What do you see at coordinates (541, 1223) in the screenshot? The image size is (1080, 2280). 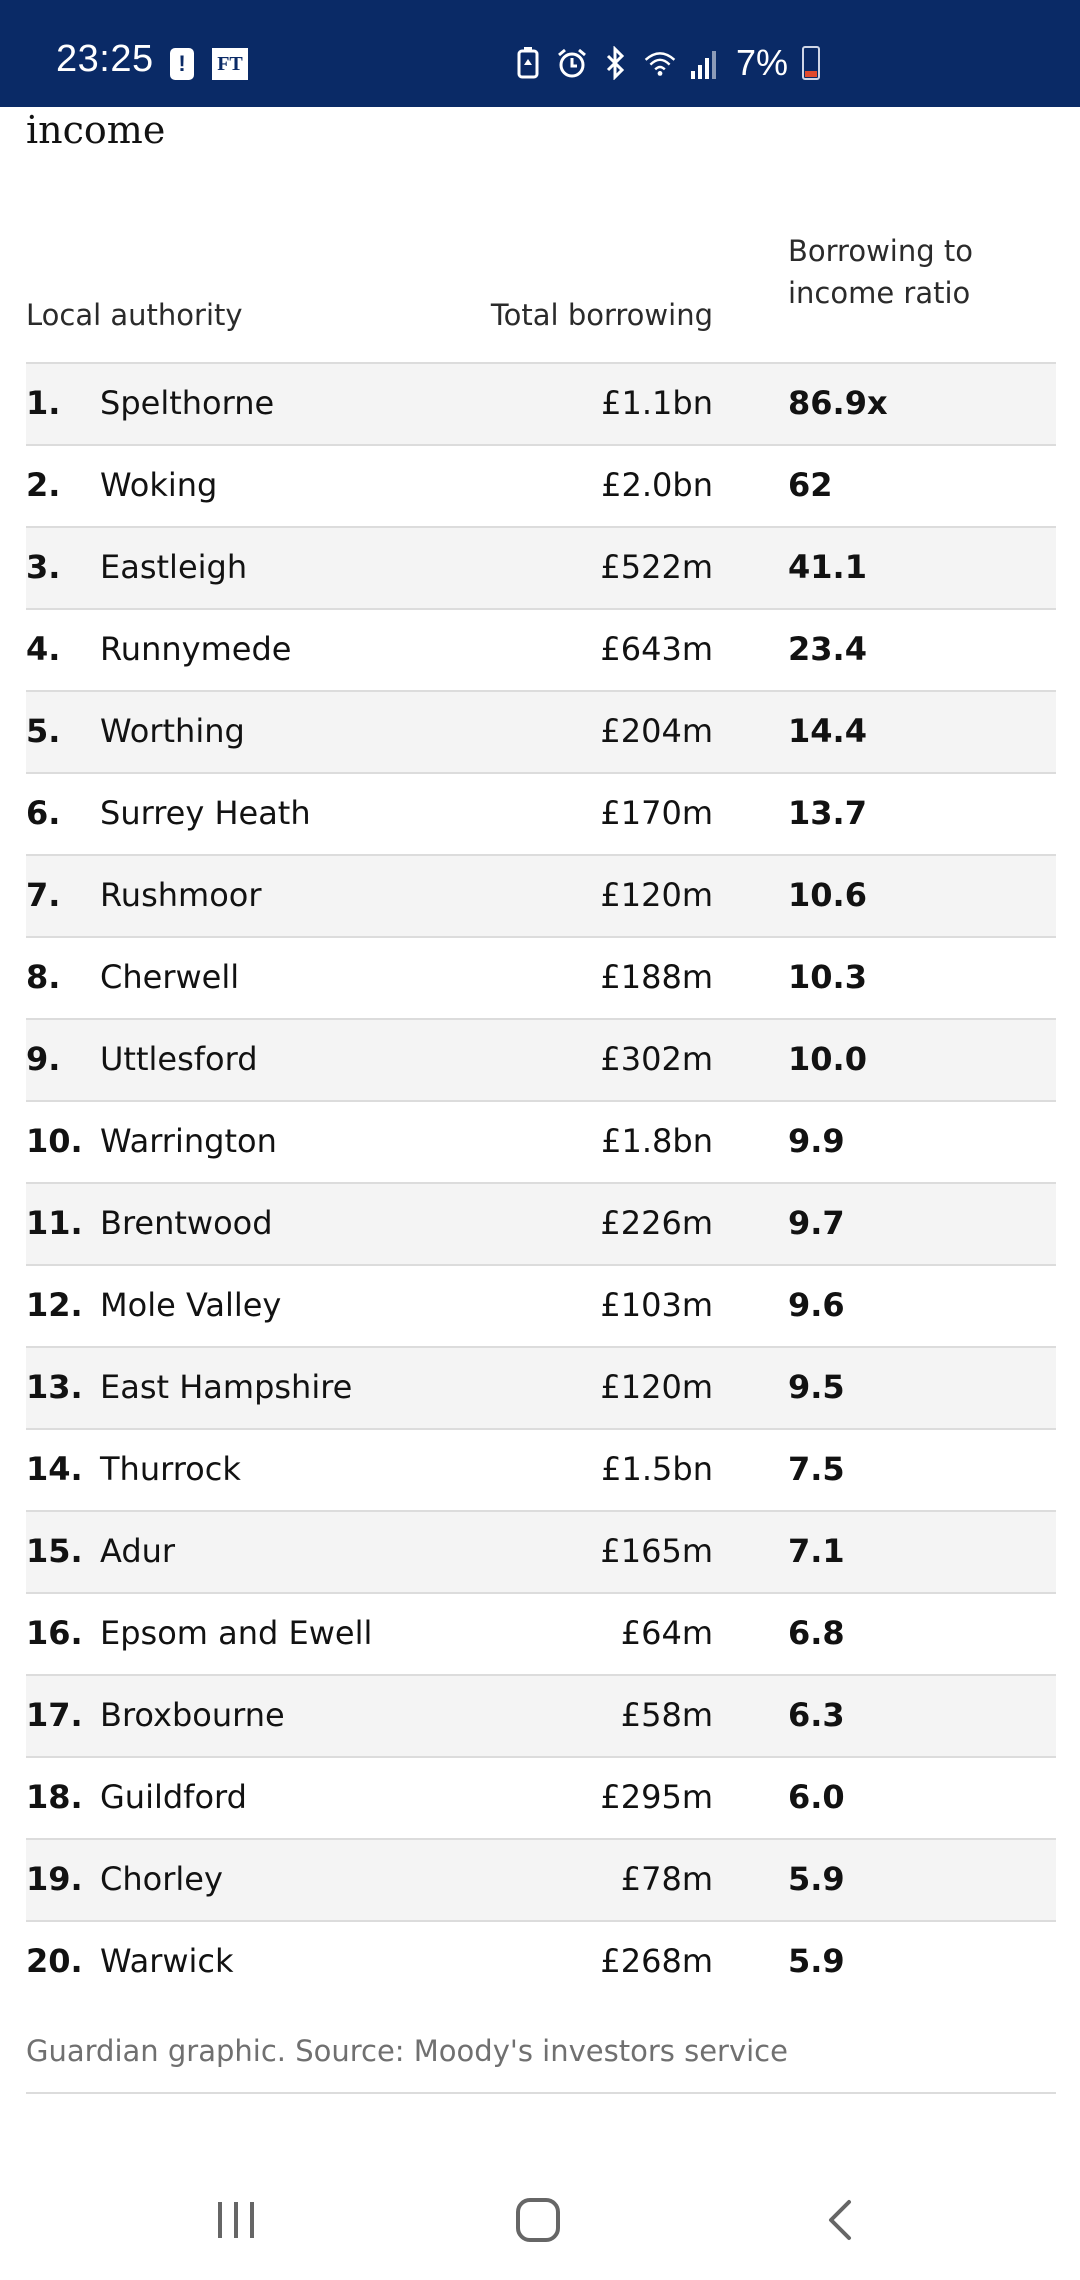 I see `table-row: 11. Brentwood £226m 9.7` at bounding box center [541, 1223].